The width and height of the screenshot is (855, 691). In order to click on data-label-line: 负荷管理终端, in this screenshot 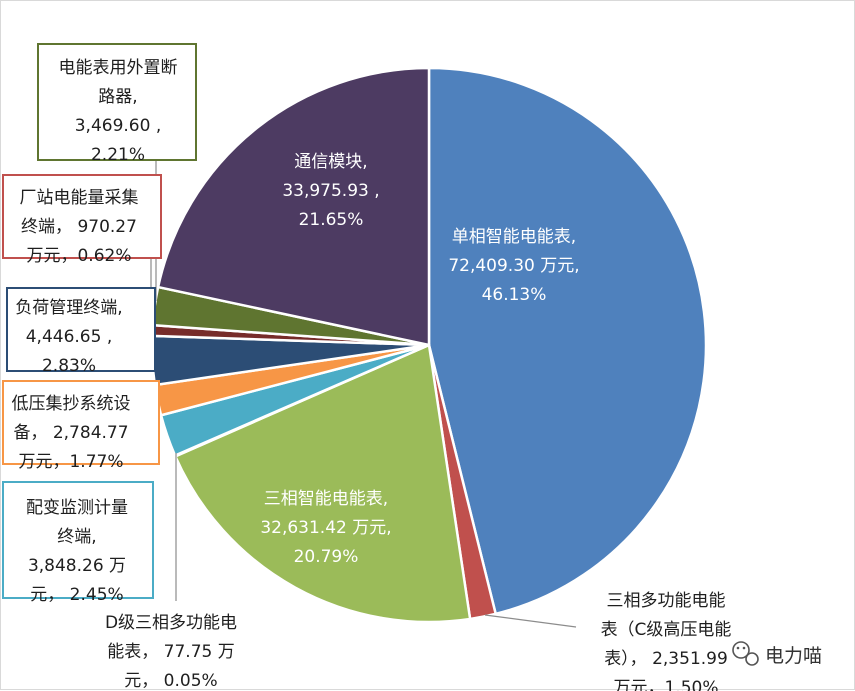, I will do `click(68, 308)`.